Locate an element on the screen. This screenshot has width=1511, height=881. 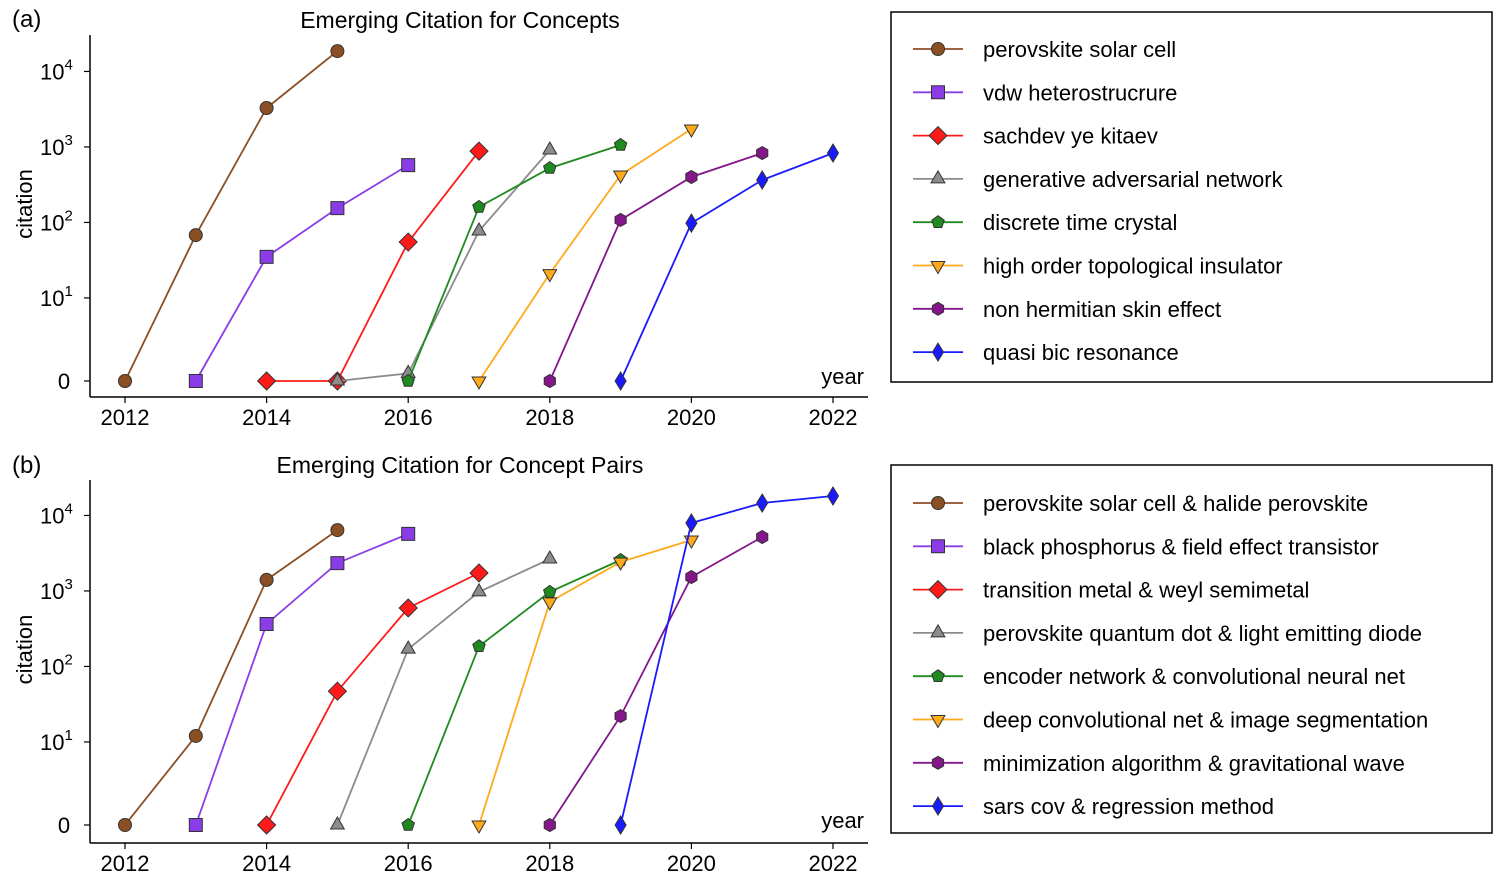
legend-label: high order topological insulator is located at coordinates (1133, 266).